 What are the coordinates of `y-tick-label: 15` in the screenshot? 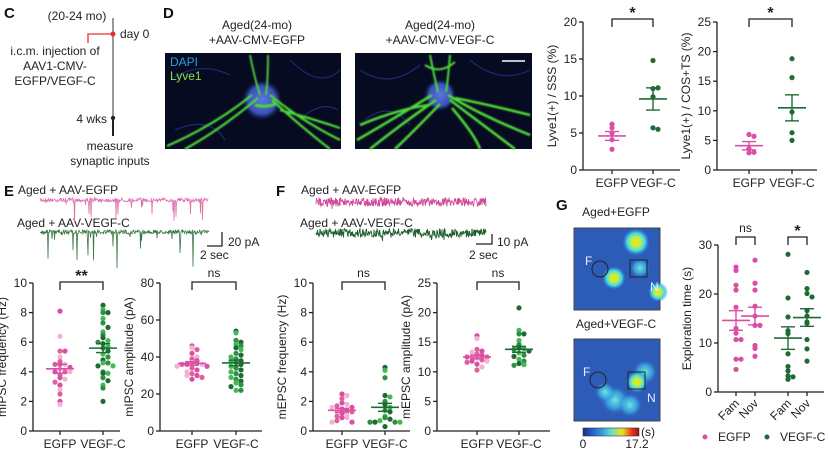 It's located at (571, 59).